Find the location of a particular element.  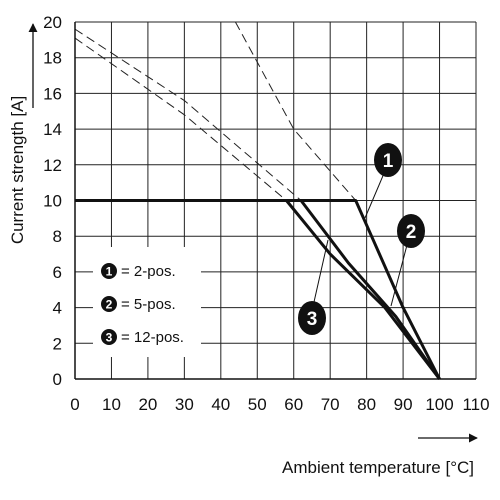

y-tick-label: 14 is located at coordinates (52, 129).